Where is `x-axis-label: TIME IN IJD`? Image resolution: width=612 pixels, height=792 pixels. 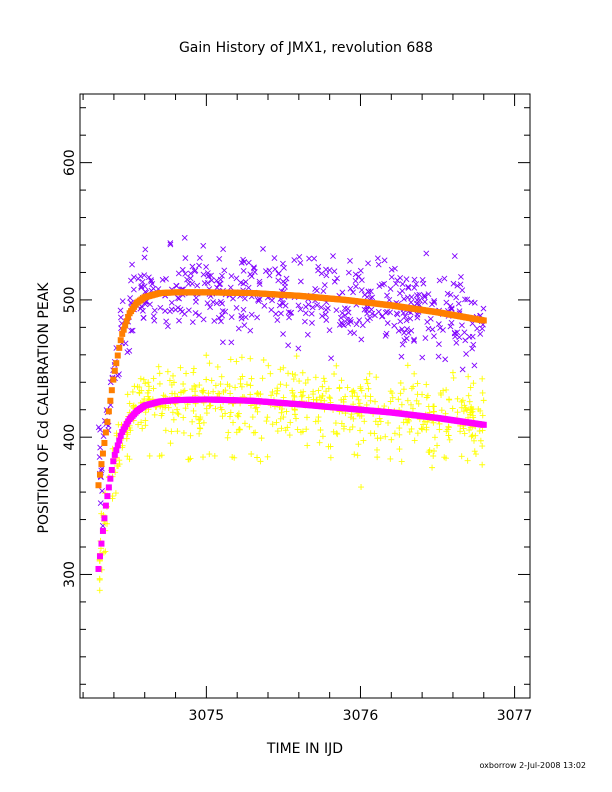
x-axis-label: TIME IN IJD is located at coordinates (304, 749).